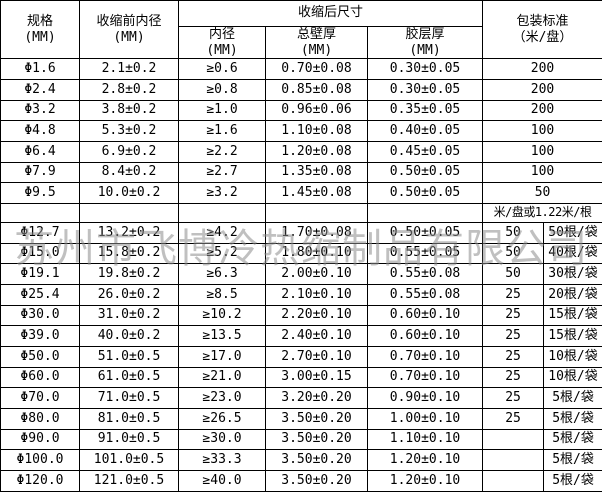 This screenshot has width=602, height=492. I want to click on post-id-cell: ≥2.7, so click(222, 172).